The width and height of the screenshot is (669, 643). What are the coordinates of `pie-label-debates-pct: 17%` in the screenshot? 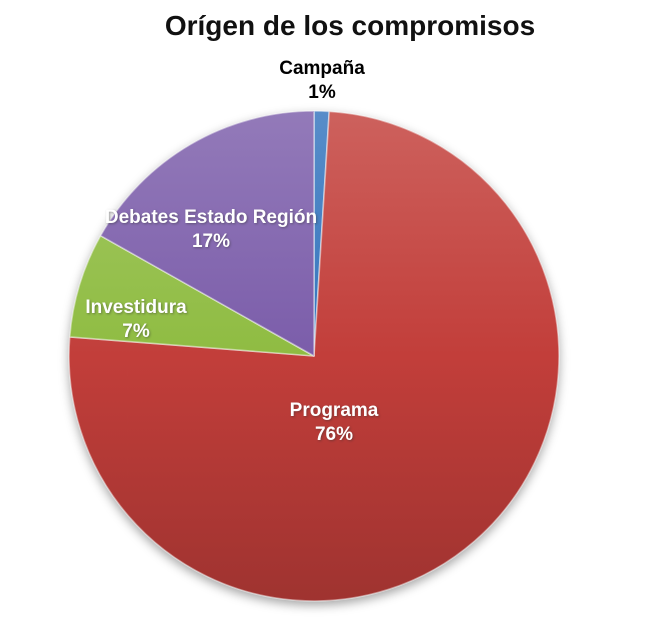 It's located at (211, 241).